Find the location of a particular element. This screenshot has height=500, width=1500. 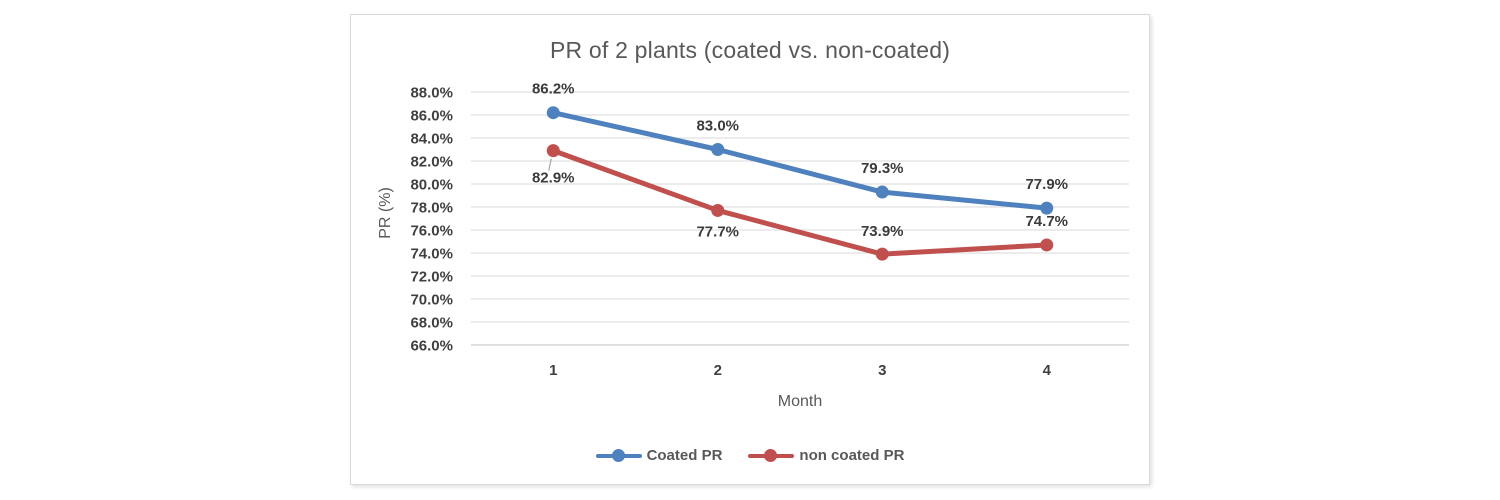

legend-label: Coated PR is located at coordinates (684, 455).